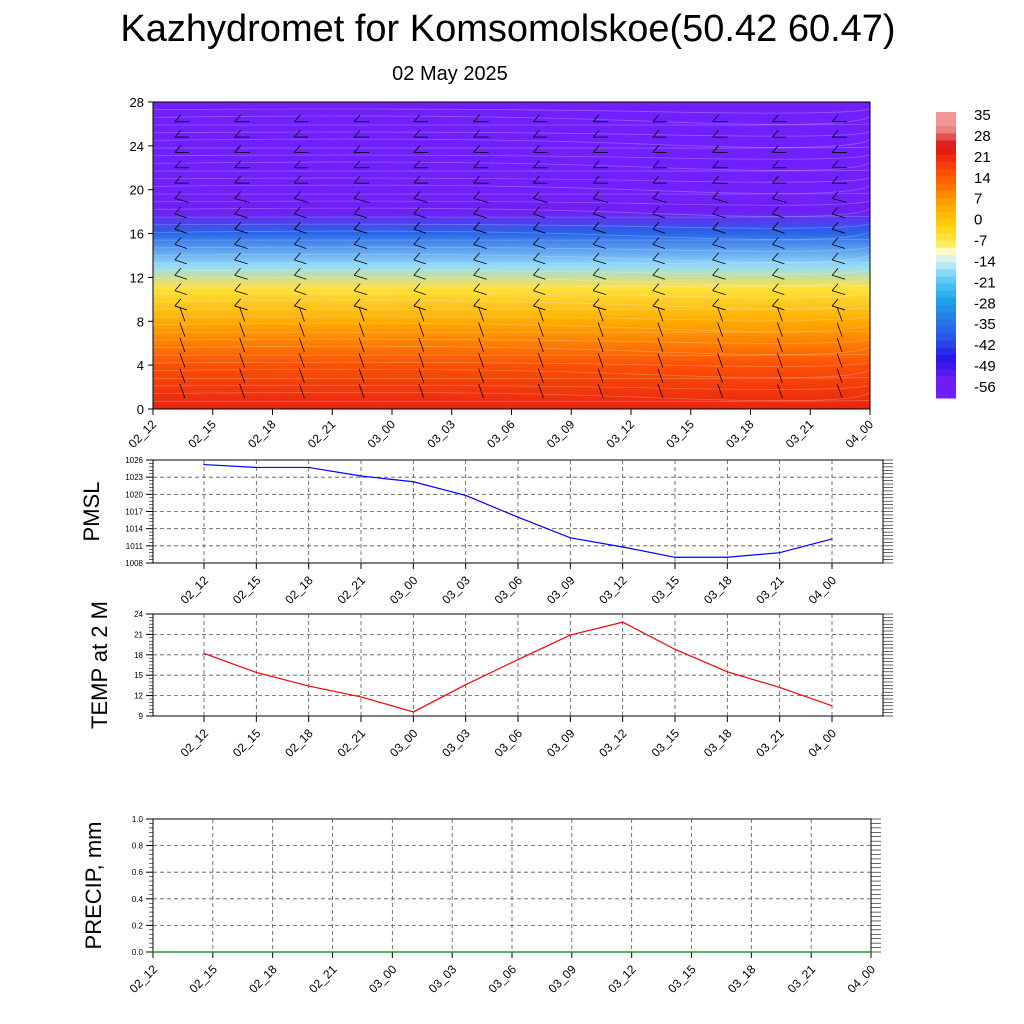 This screenshot has width=1024, height=1024. I want to click on y-tick-label: 1008, so click(134, 563).